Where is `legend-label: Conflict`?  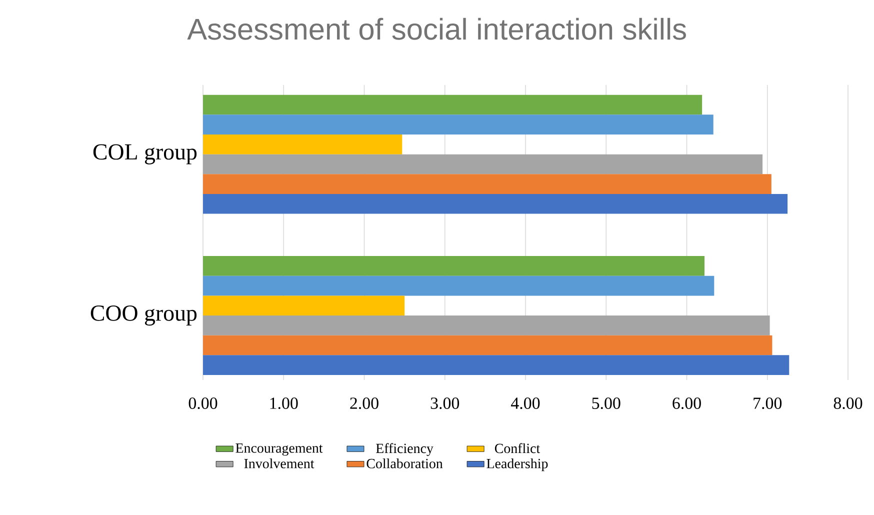
legend-label: Conflict is located at coordinates (517, 448).